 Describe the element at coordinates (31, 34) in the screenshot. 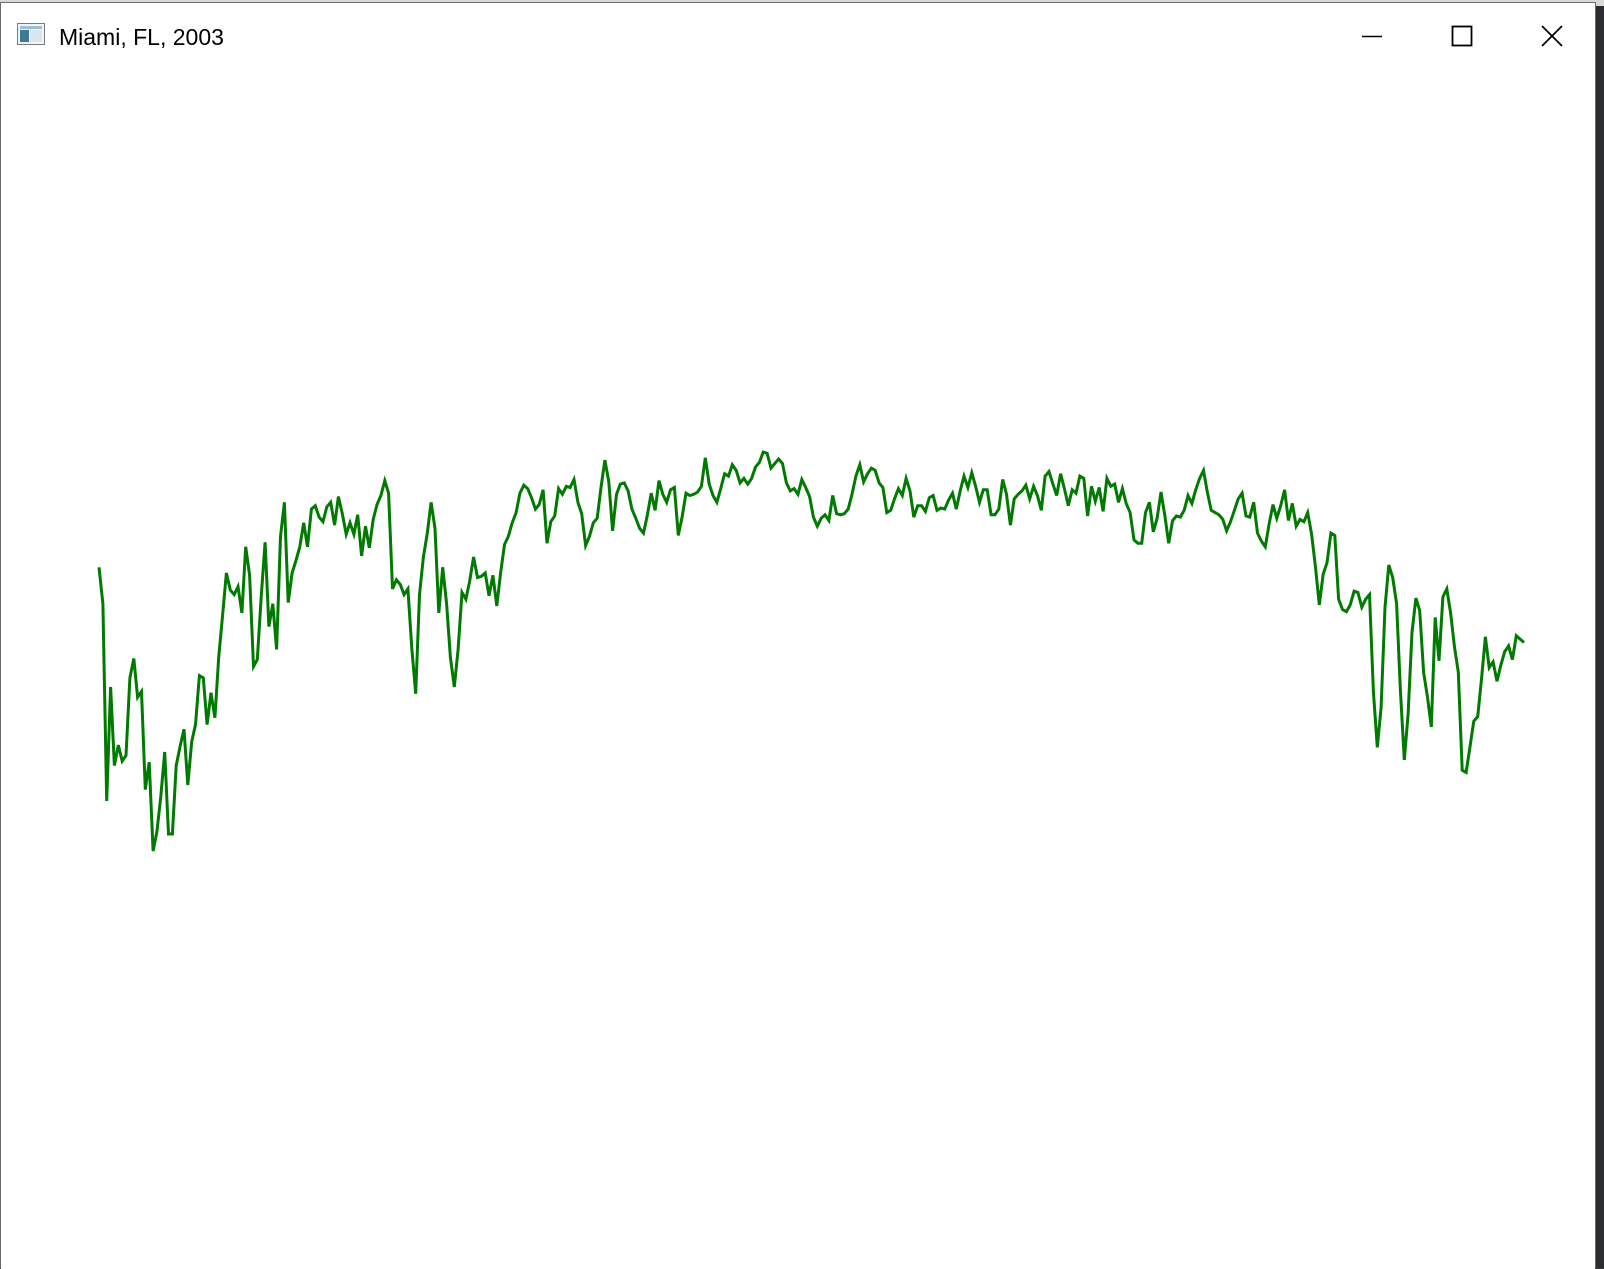

I see `app-icon` at that location.